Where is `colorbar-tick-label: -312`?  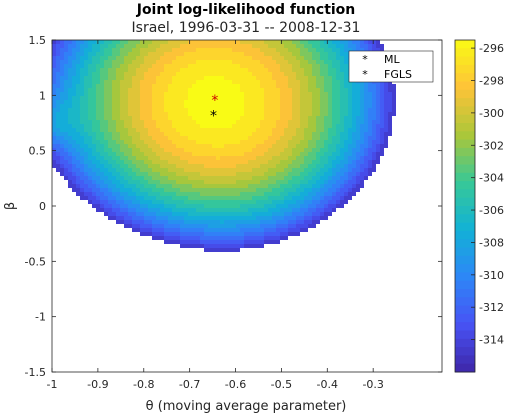 colorbar-tick-label: -312 is located at coordinates (491, 307).